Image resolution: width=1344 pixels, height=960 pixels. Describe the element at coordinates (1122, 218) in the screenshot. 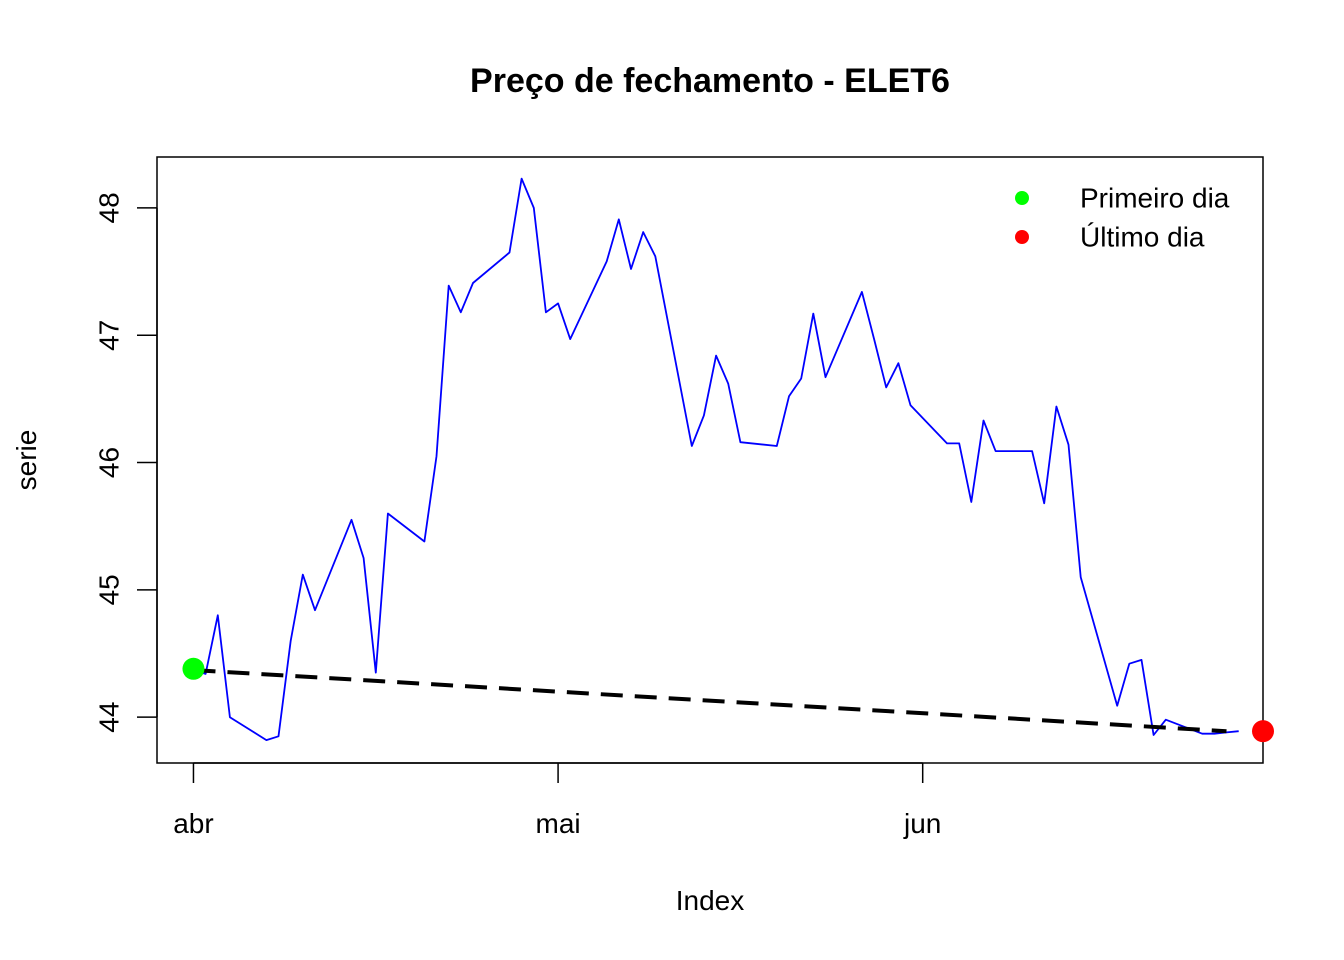

I see `legend: Primeiro dia Último dia` at that location.